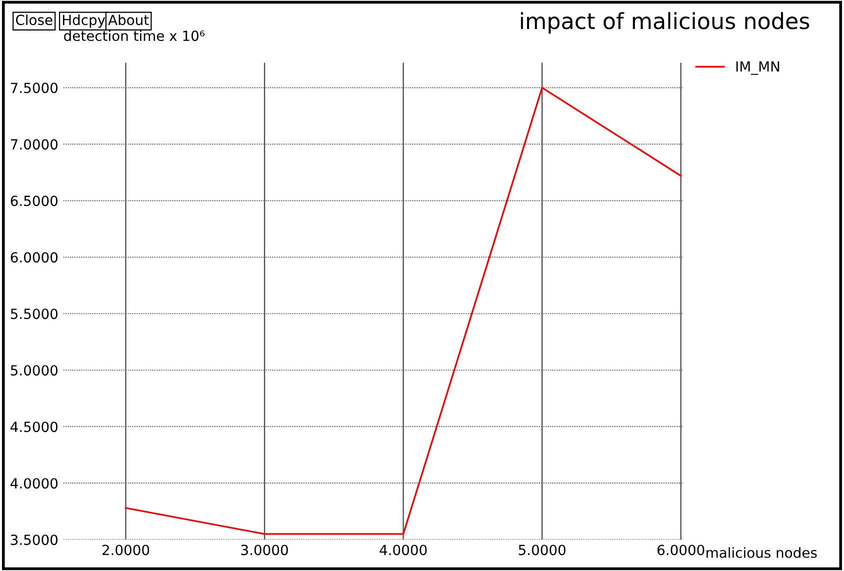 This screenshot has width=844, height=571. Describe the element at coordinates (126, 550) in the screenshot. I see `x-tick-label: 2.0000` at that location.